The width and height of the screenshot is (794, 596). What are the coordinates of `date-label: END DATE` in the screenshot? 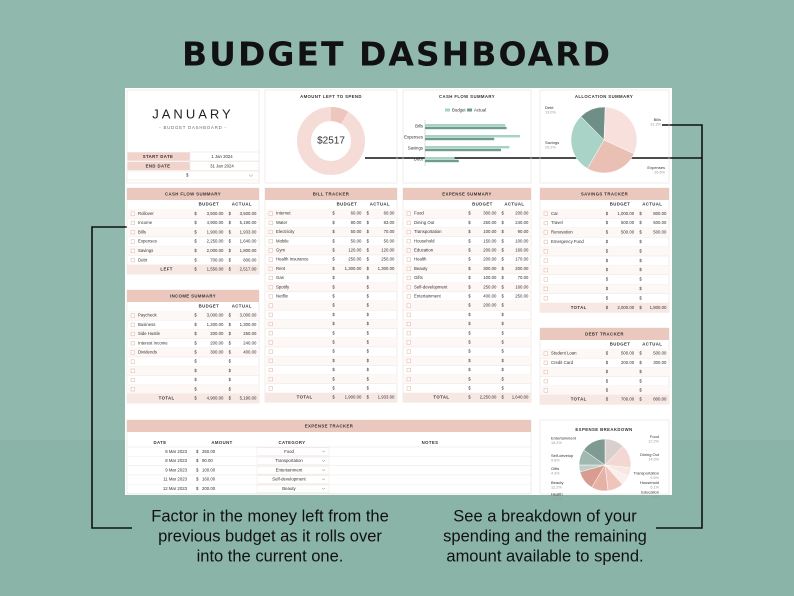 It's located at (158, 165).